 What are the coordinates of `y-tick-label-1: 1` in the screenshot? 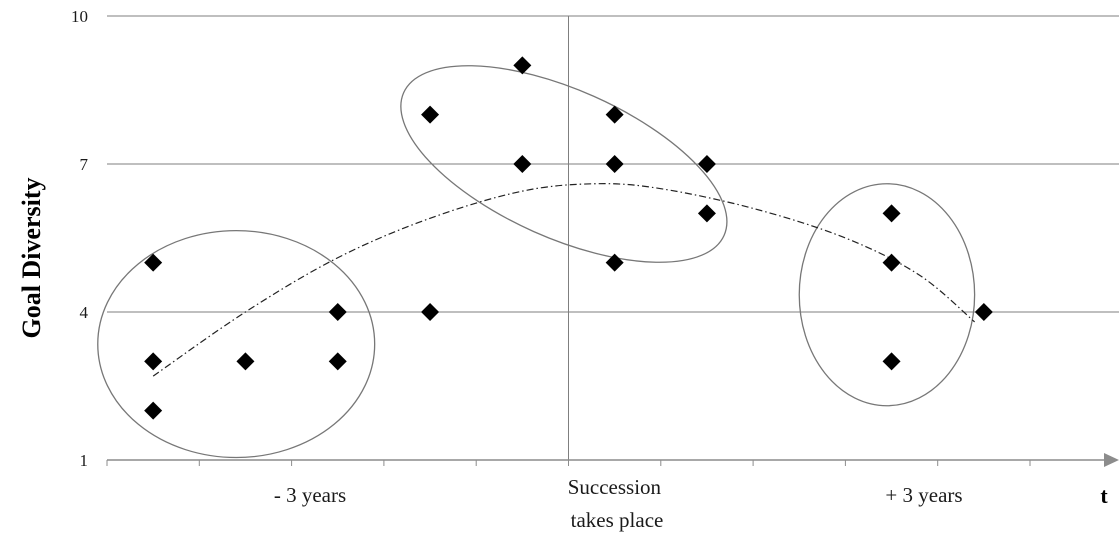 It's located at (84, 460).